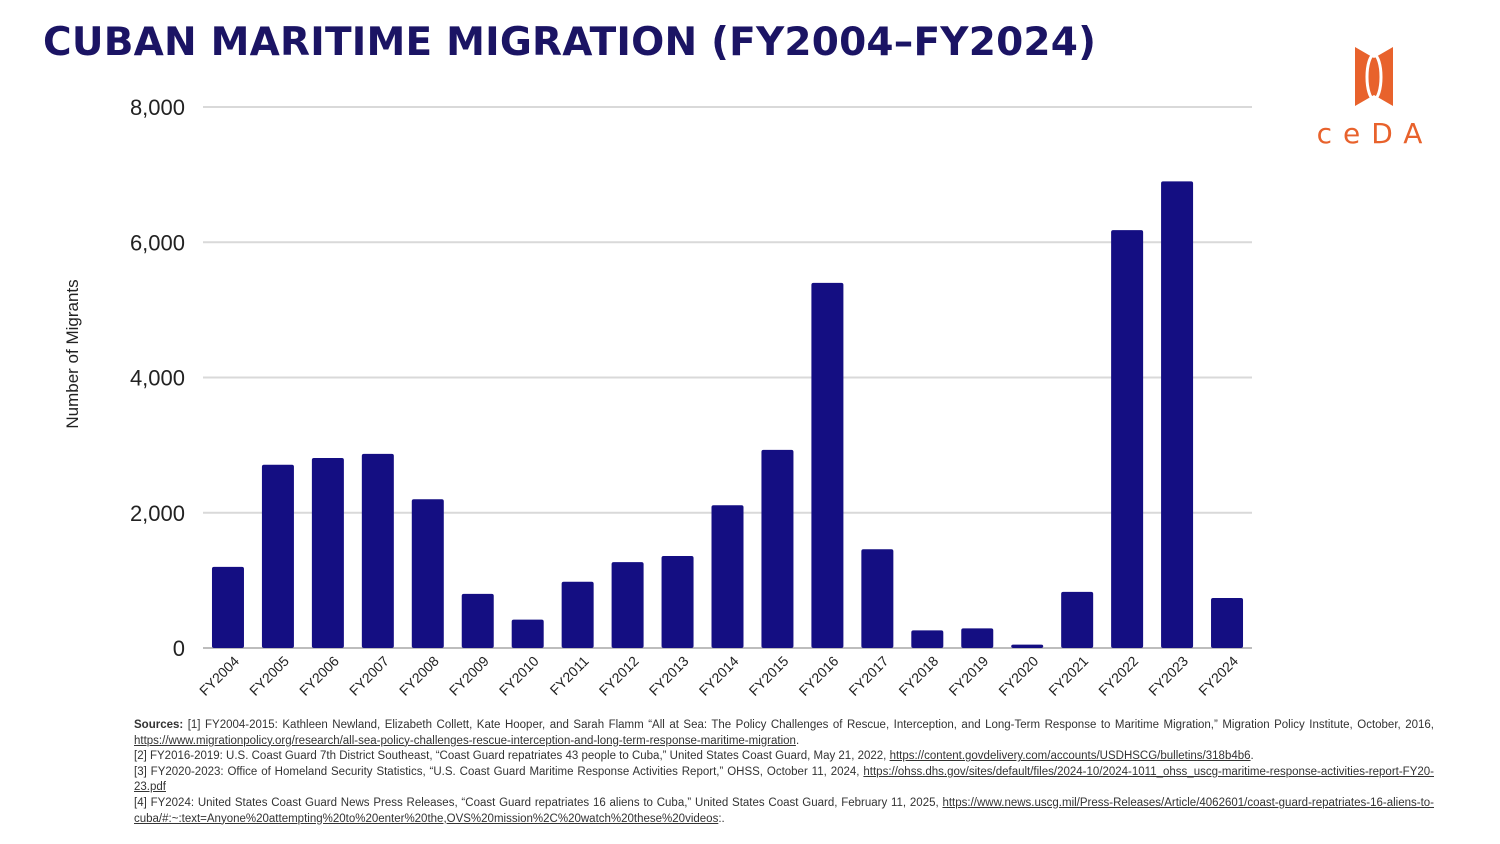  I want to click on bar-fy2024, so click(1227, 622).